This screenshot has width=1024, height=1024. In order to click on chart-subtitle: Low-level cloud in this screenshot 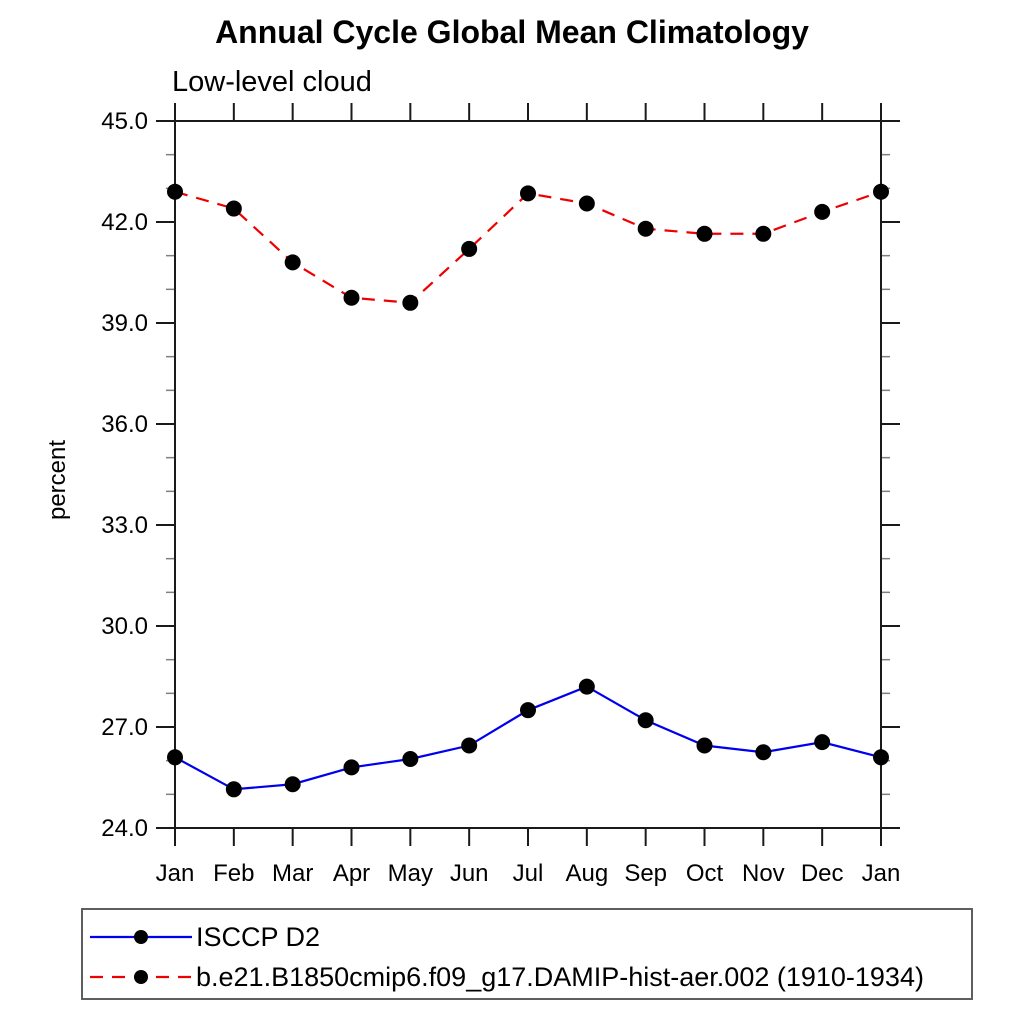, I will do `click(272, 82)`.